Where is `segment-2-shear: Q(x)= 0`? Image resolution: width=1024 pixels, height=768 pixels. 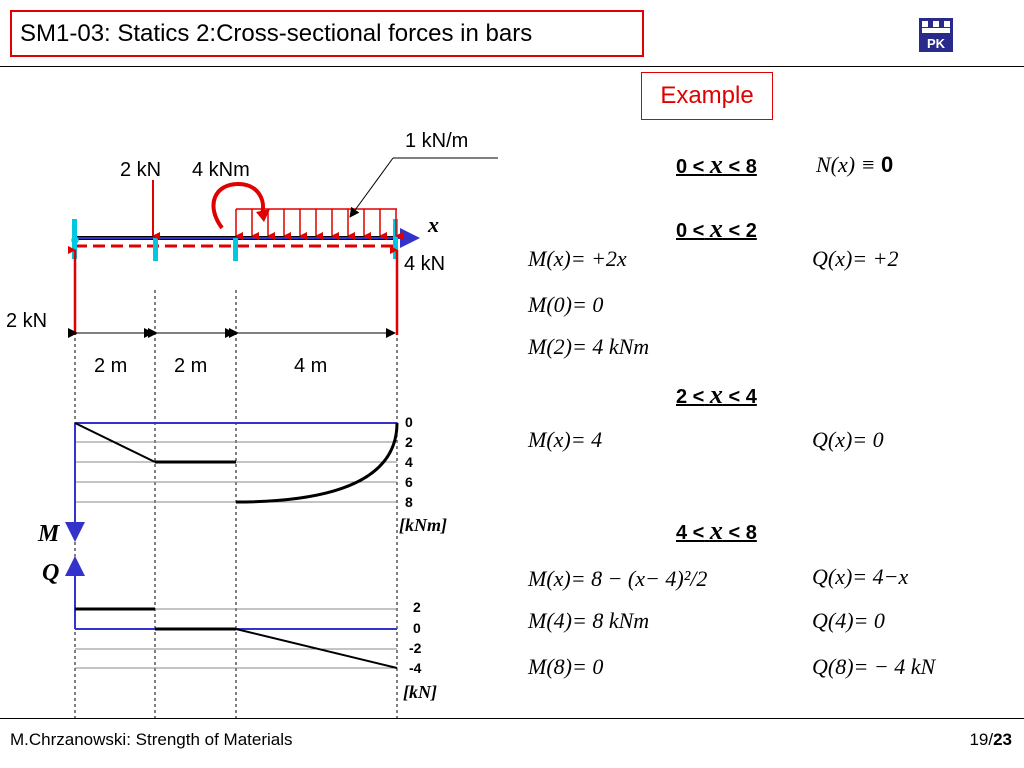
segment-2-shear: Q(x)= 0 is located at coordinates (848, 439).